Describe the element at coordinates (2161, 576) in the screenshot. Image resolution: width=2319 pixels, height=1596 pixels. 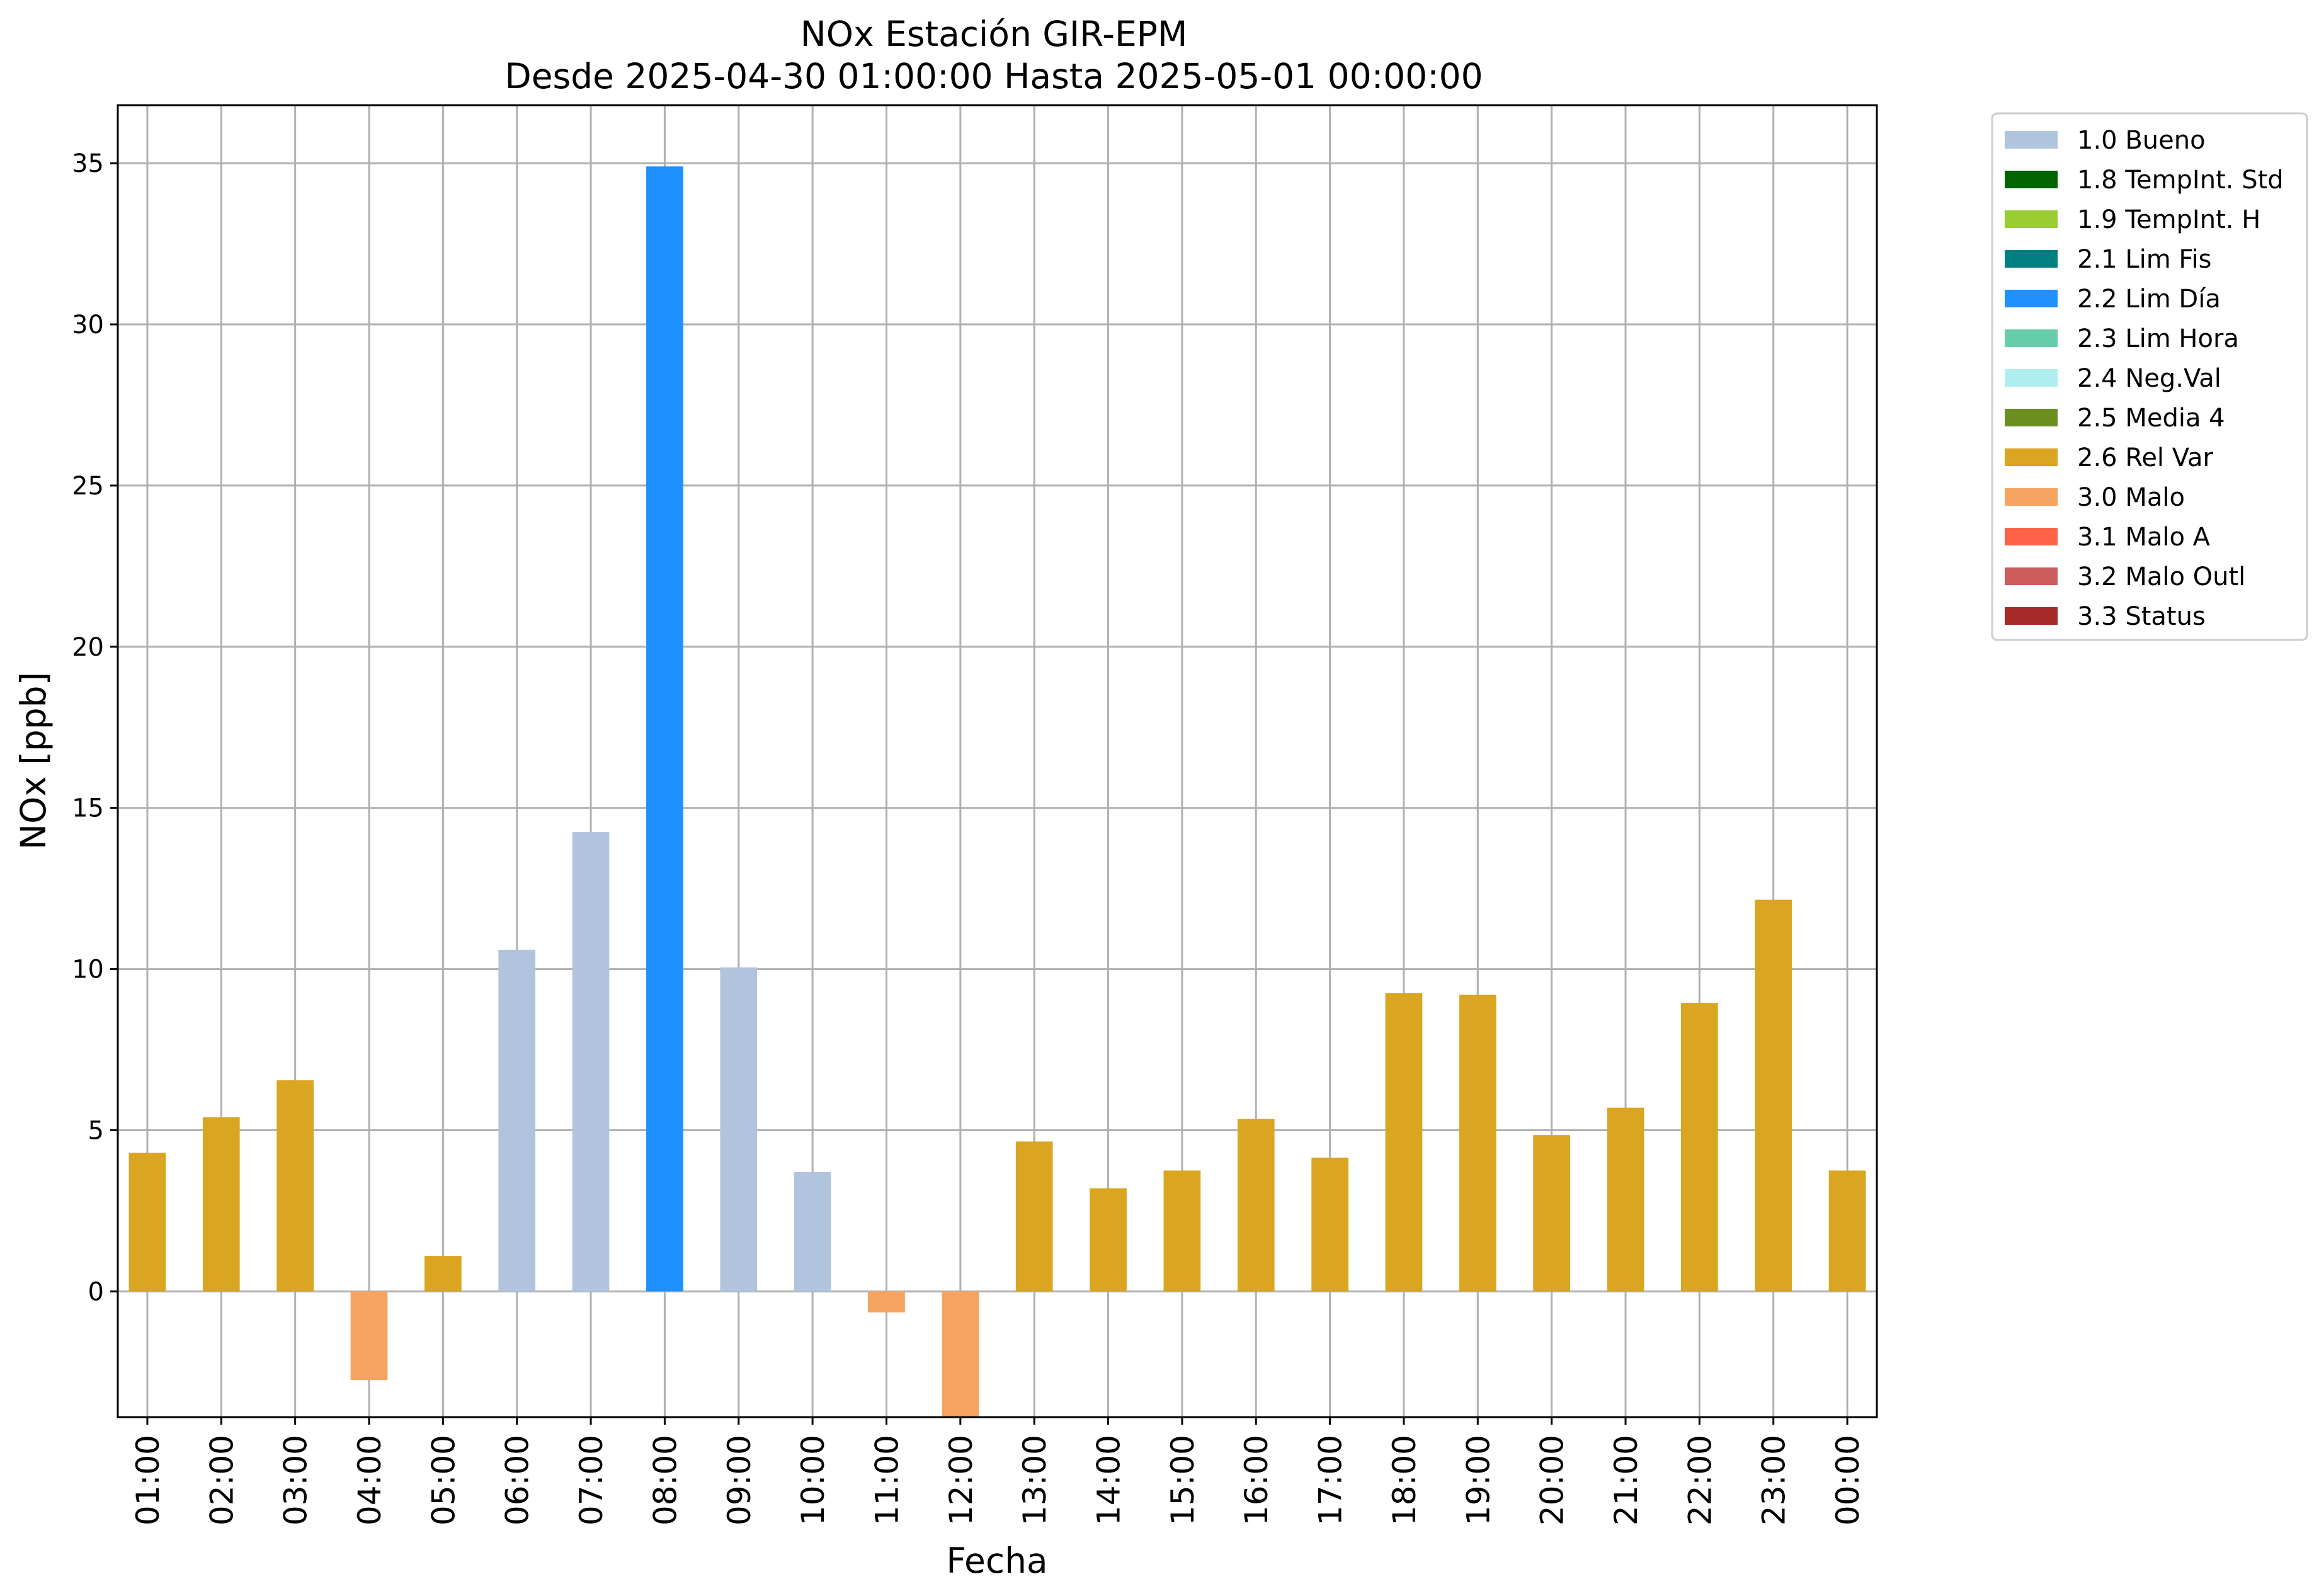
I see `legend-label: 3.2 Malo Outl` at that location.